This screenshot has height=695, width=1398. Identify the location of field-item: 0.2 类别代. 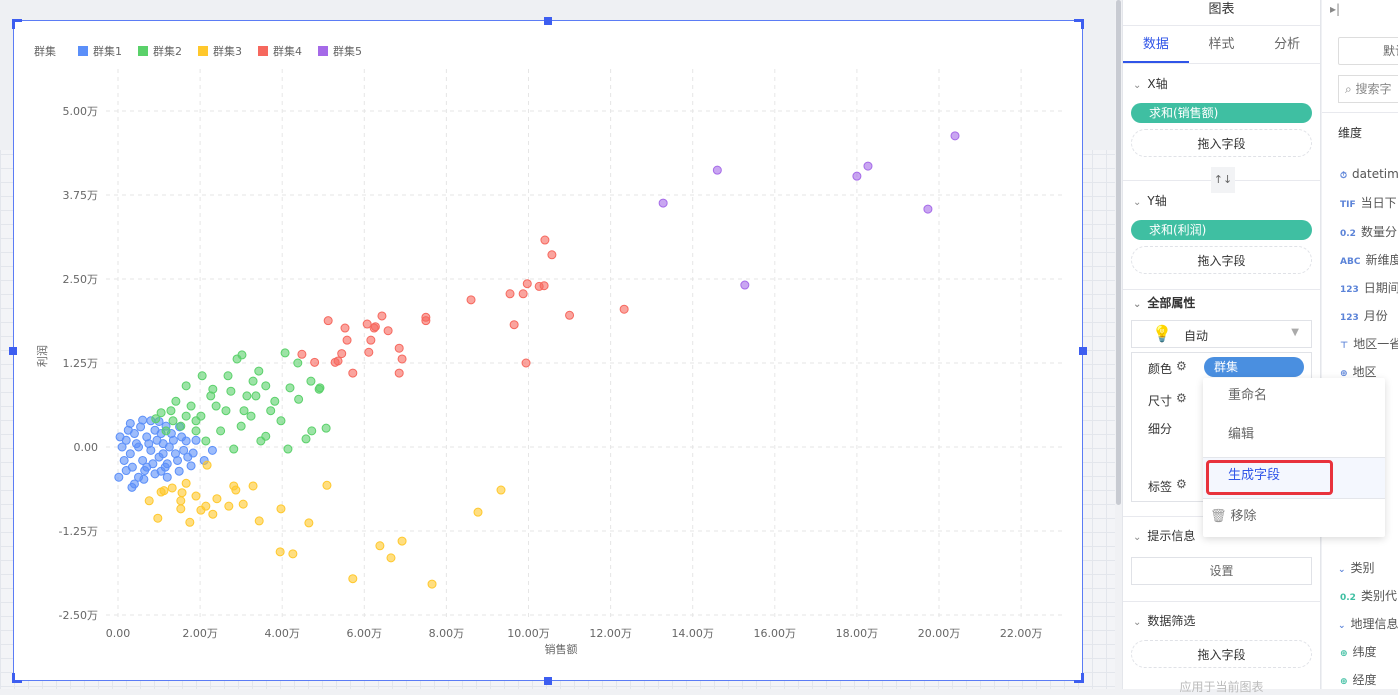
(1368, 595).